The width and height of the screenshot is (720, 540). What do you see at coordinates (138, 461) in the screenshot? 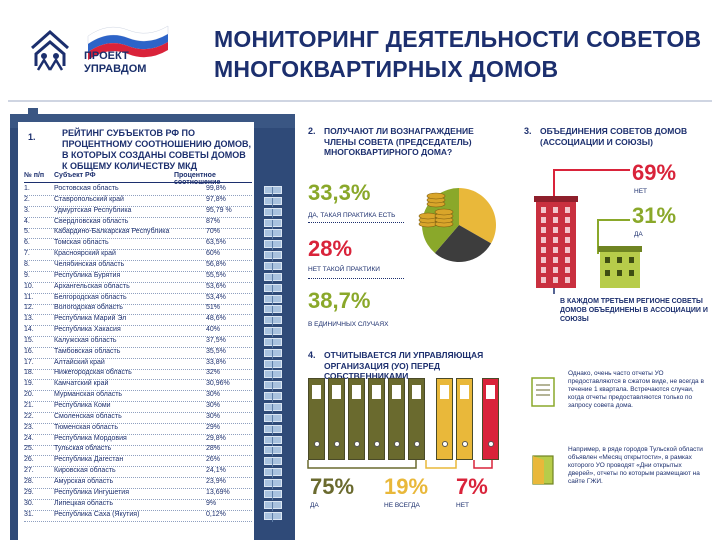
I see `table-row: 26. Республика Дагестан 26%` at bounding box center [138, 461].